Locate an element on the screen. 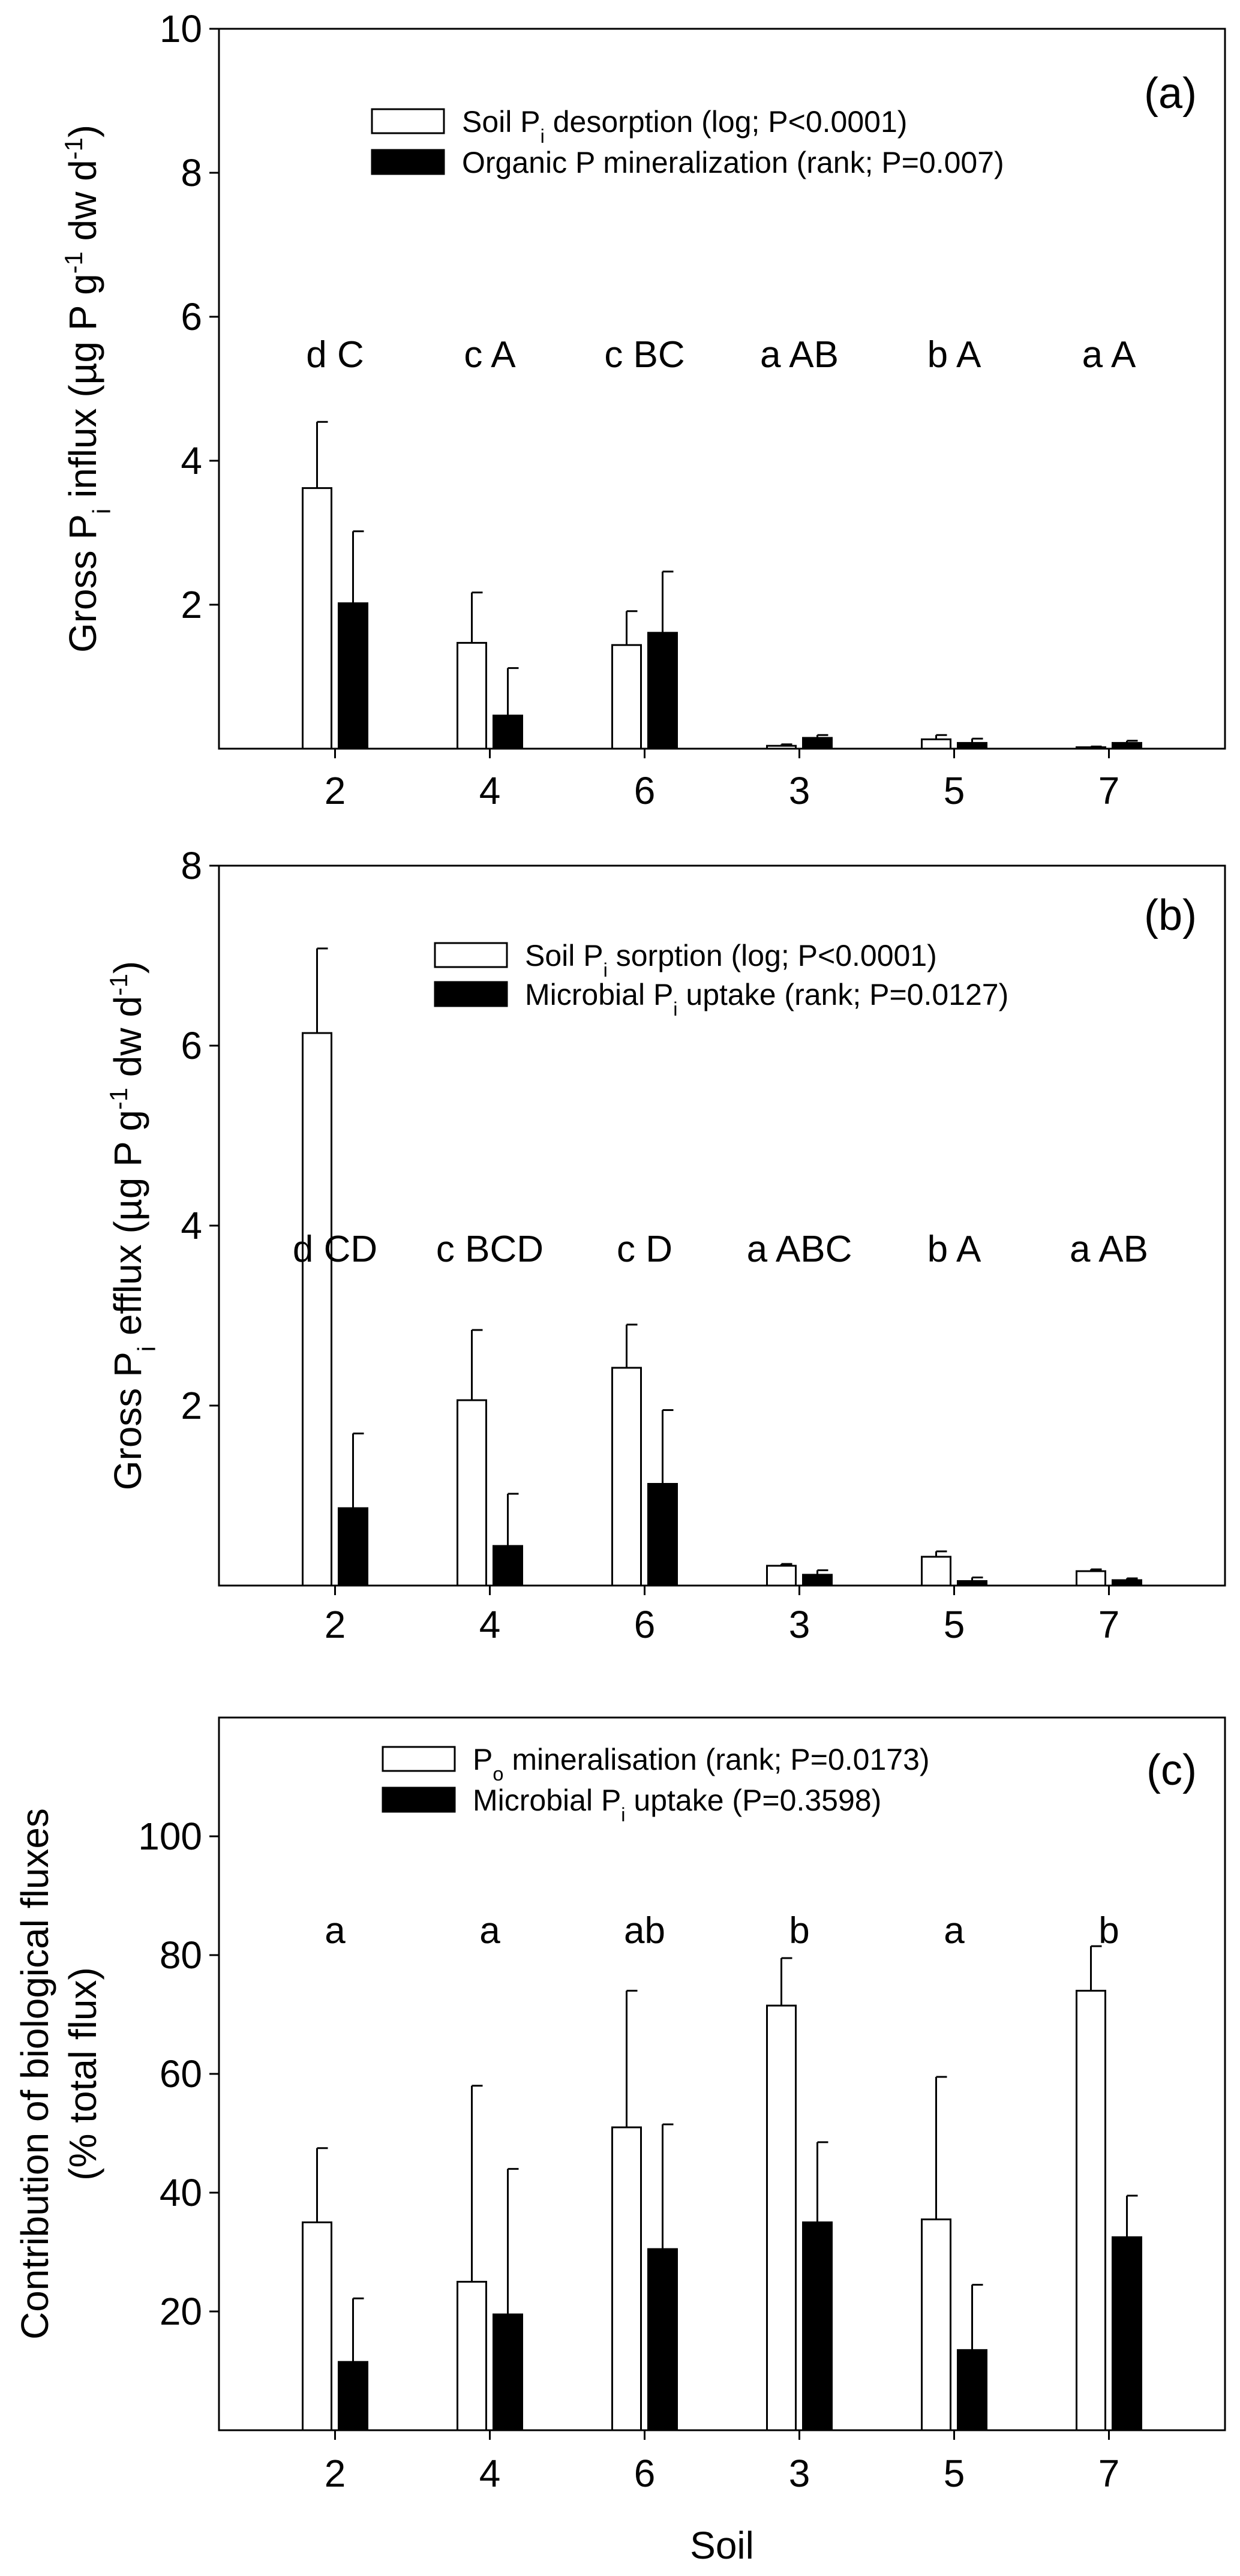  panel-c-legend-swatch-open is located at coordinates (419, 1759).